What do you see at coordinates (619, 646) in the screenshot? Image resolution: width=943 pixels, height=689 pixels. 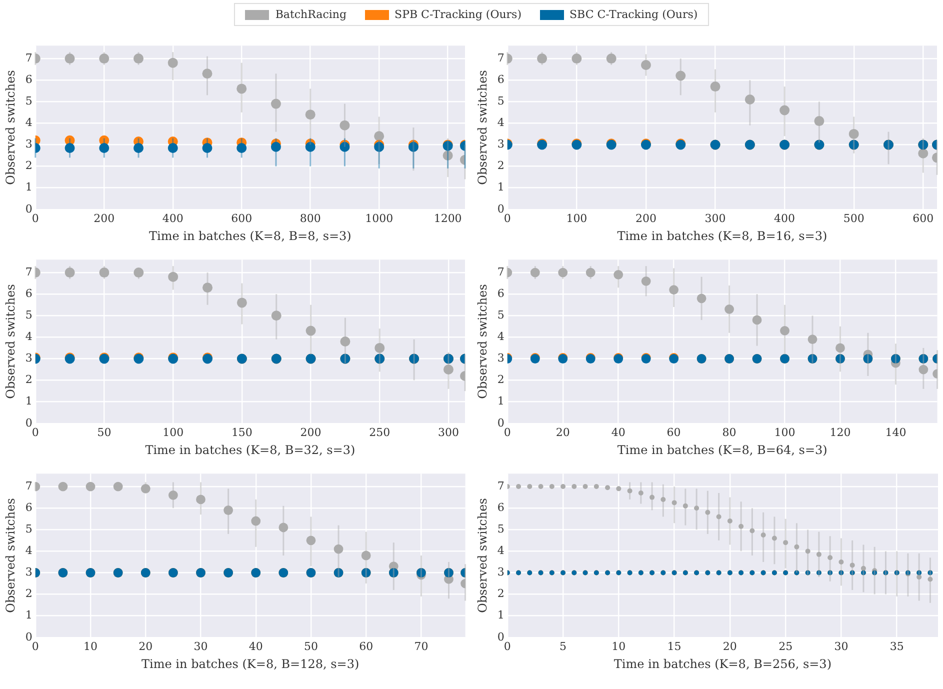 I see `x-tick-label: 10` at bounding box center [619, 646].